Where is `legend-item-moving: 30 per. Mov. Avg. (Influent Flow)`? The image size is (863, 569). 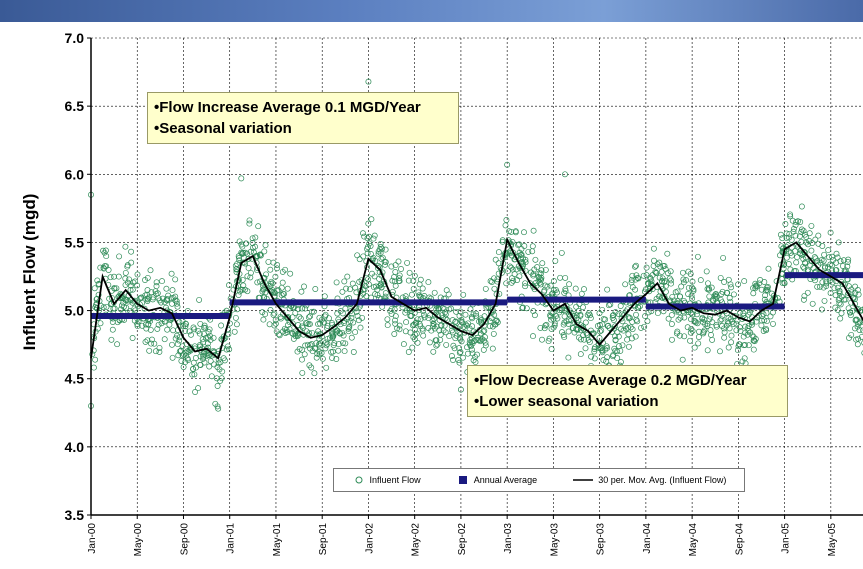 legend-item-moving: 30 per. Mov. Avg. (Influent Flow) is located at coordinates (649, 480).